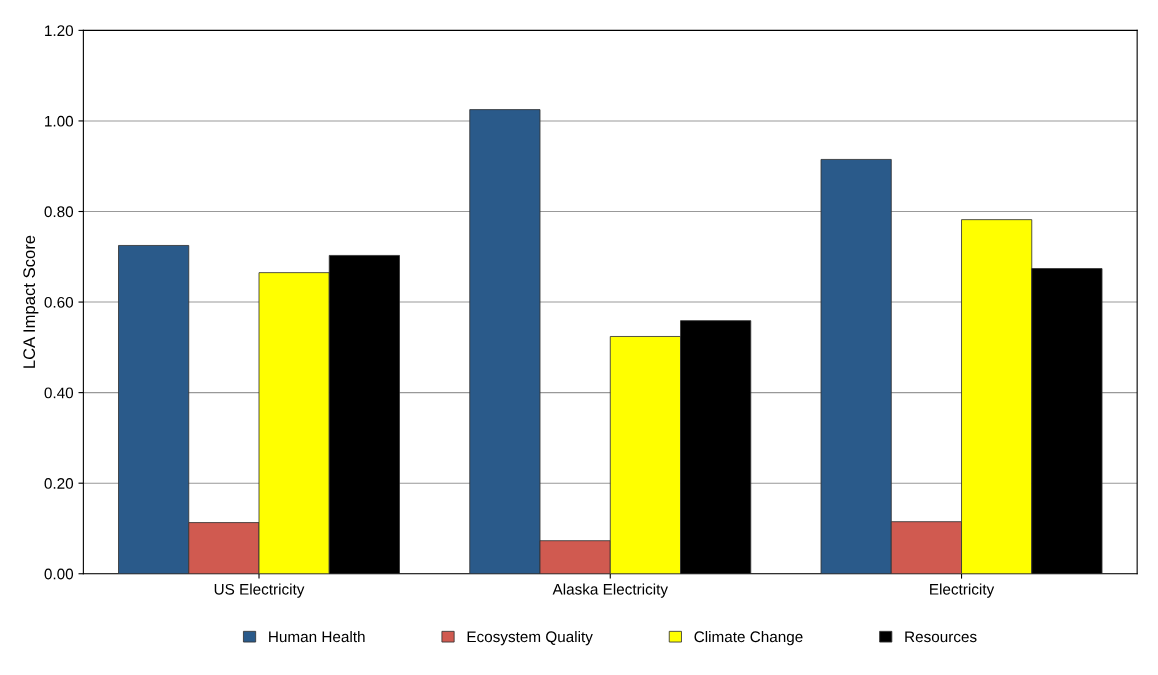  What do you see at coordinates (610, 590) in the screenshot?
I see `x-tick-label: Alaska Electricity` at bounding box center [610, 590].